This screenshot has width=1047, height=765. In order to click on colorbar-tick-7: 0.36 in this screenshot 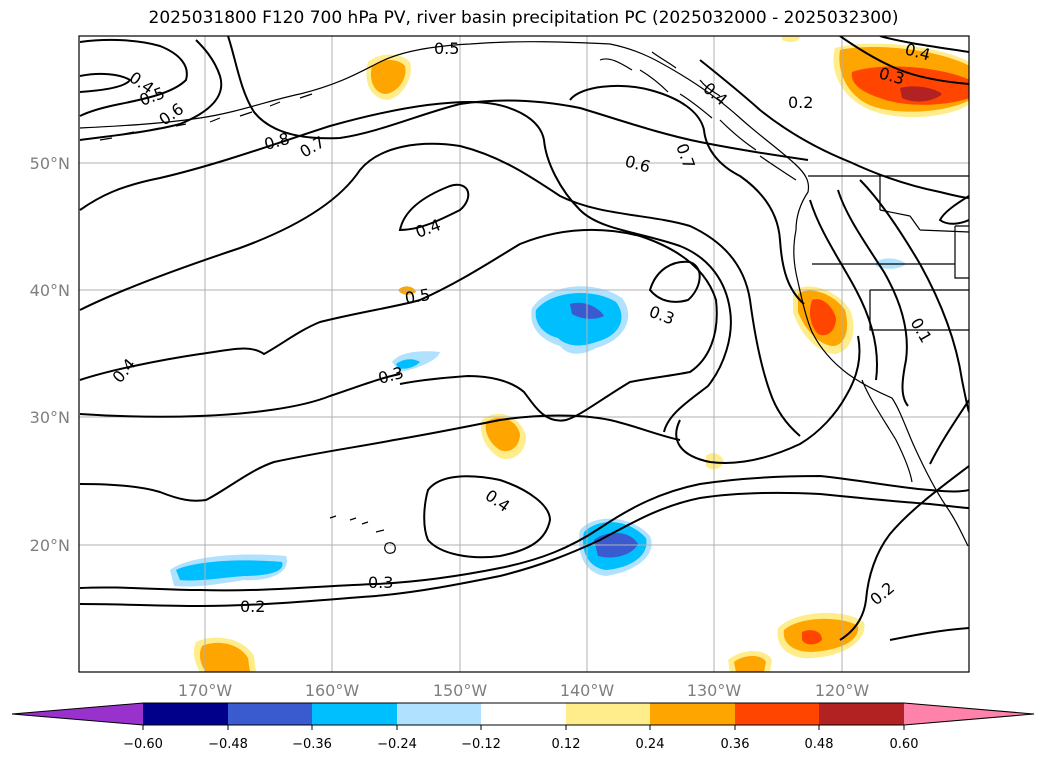, I will do `click(735, 744)`.